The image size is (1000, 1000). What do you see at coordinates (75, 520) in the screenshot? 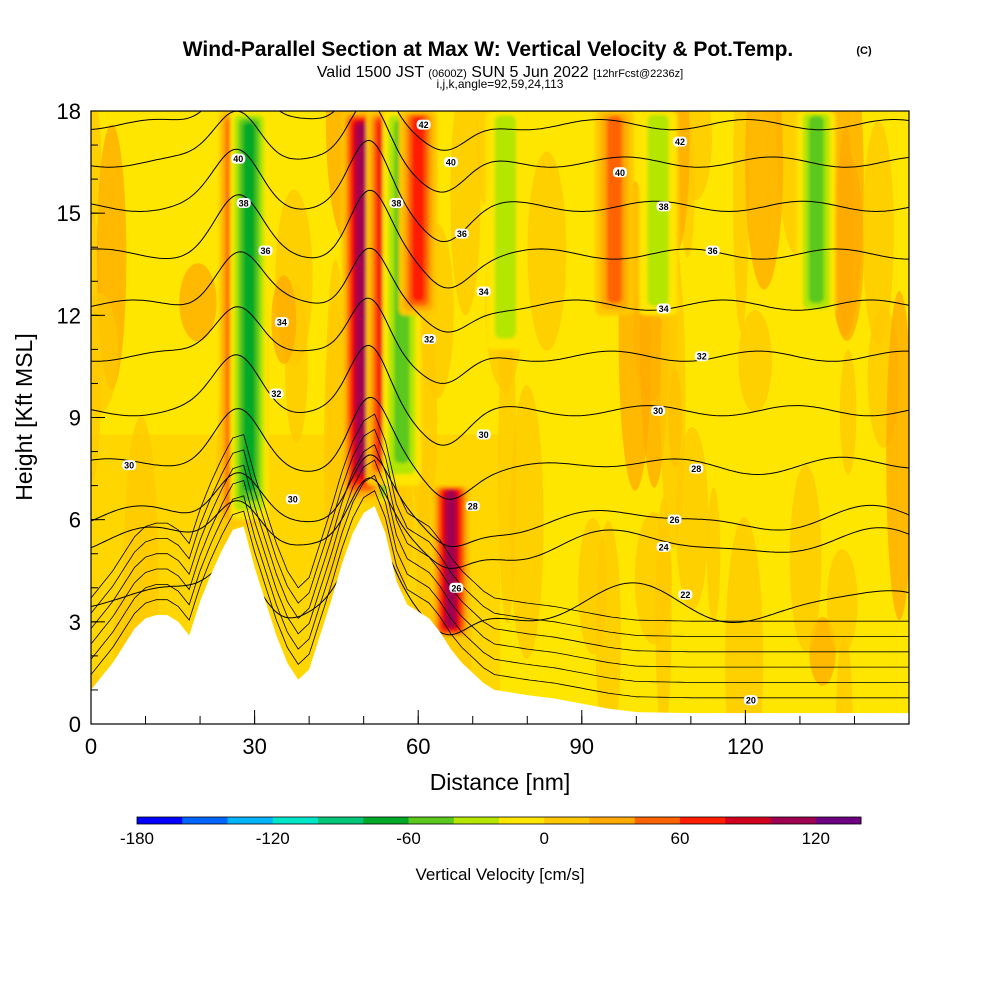
I see `y-tick-label: 6` at bounding box center [75, 520].